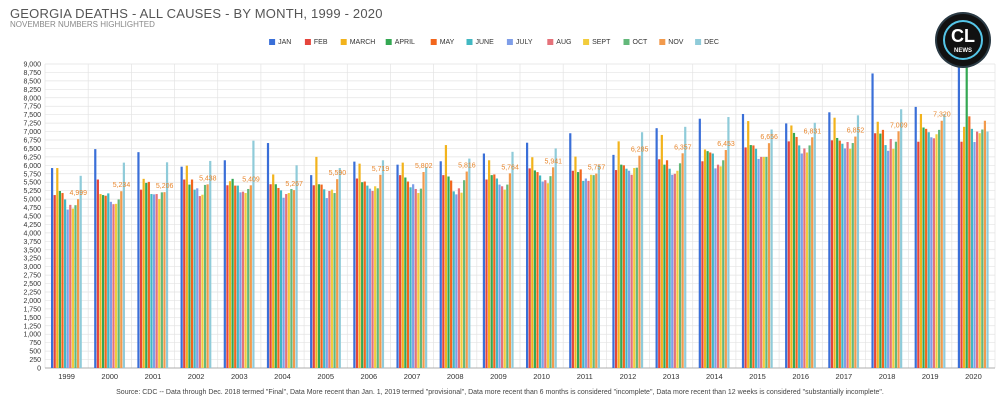  What do you see at coordinates (39, 369) in the screenshot?
I see `y-tick-label: 0` at bounding box center [39, 369].